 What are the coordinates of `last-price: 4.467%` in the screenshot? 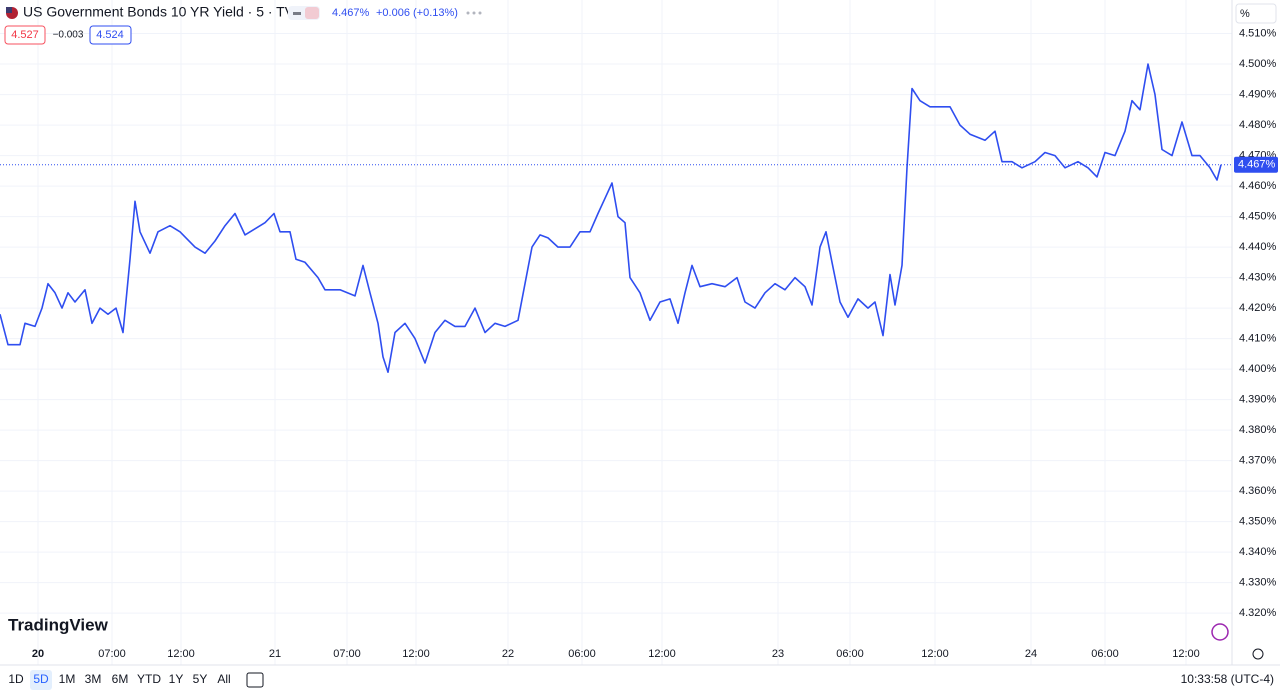 It's located at (351, 13).